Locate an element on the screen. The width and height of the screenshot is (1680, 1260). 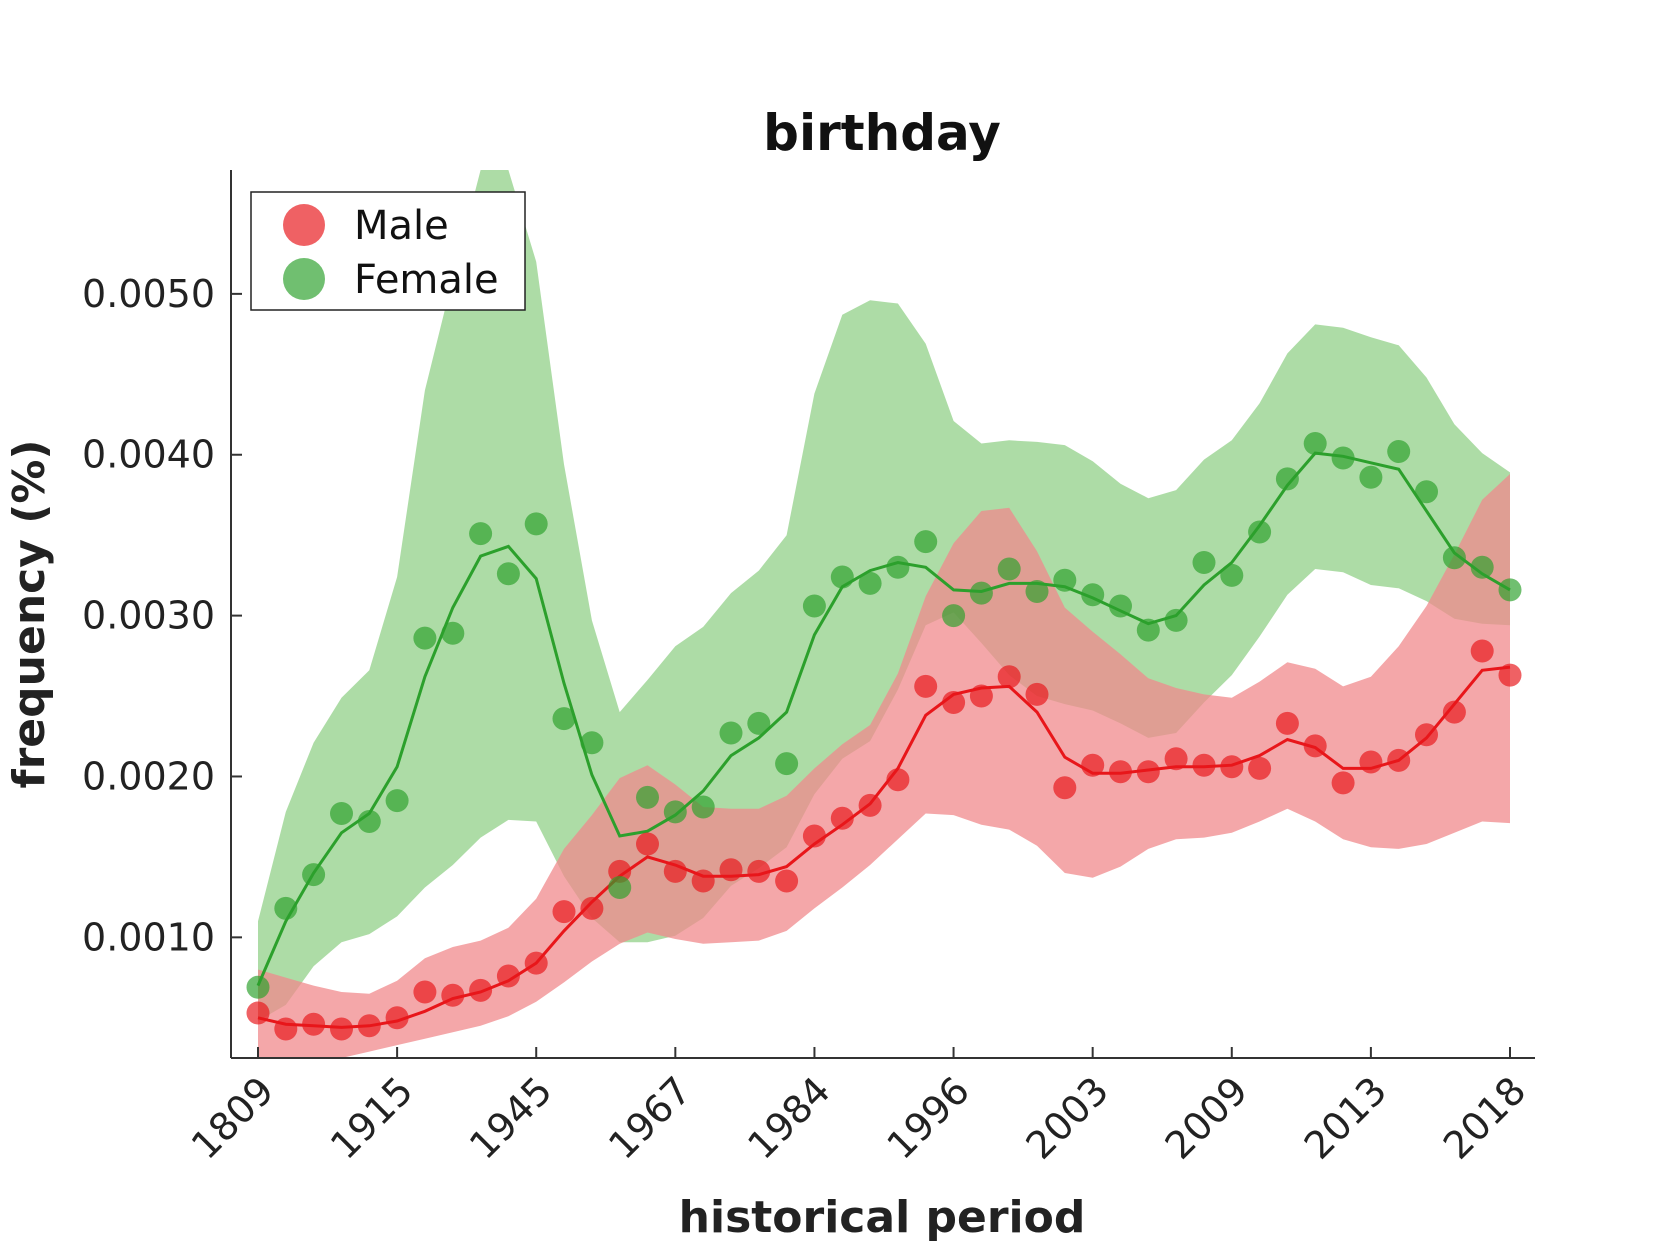
x-axis-label: historical period is located at coordinates (882, 1217).